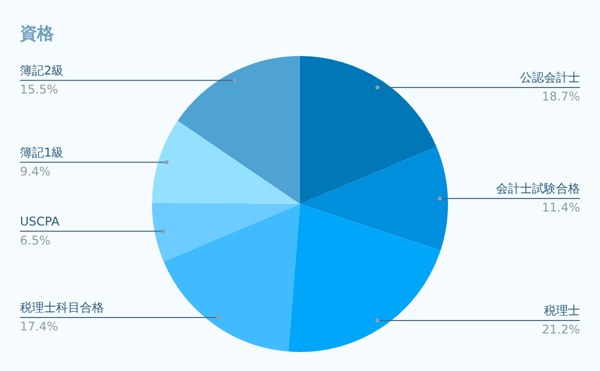  What do you see at coordinates (62, 307) in the screenshot?
I see `slice-label: 税理士科目合格` at bounding box center [62, 307].